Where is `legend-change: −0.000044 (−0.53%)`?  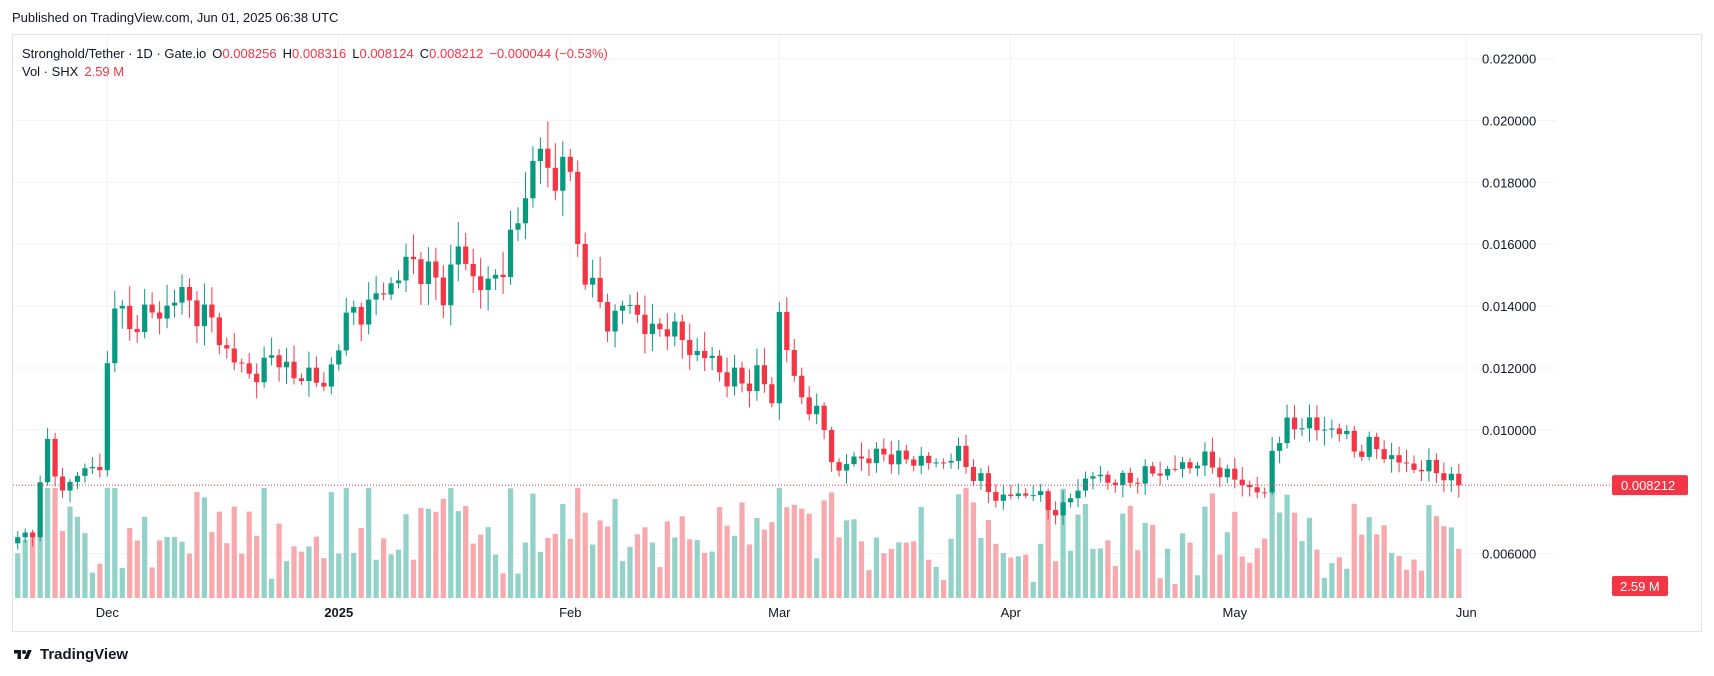 legend-change: −0.000044 (−0.53%) is located at coordinates (548, 53).